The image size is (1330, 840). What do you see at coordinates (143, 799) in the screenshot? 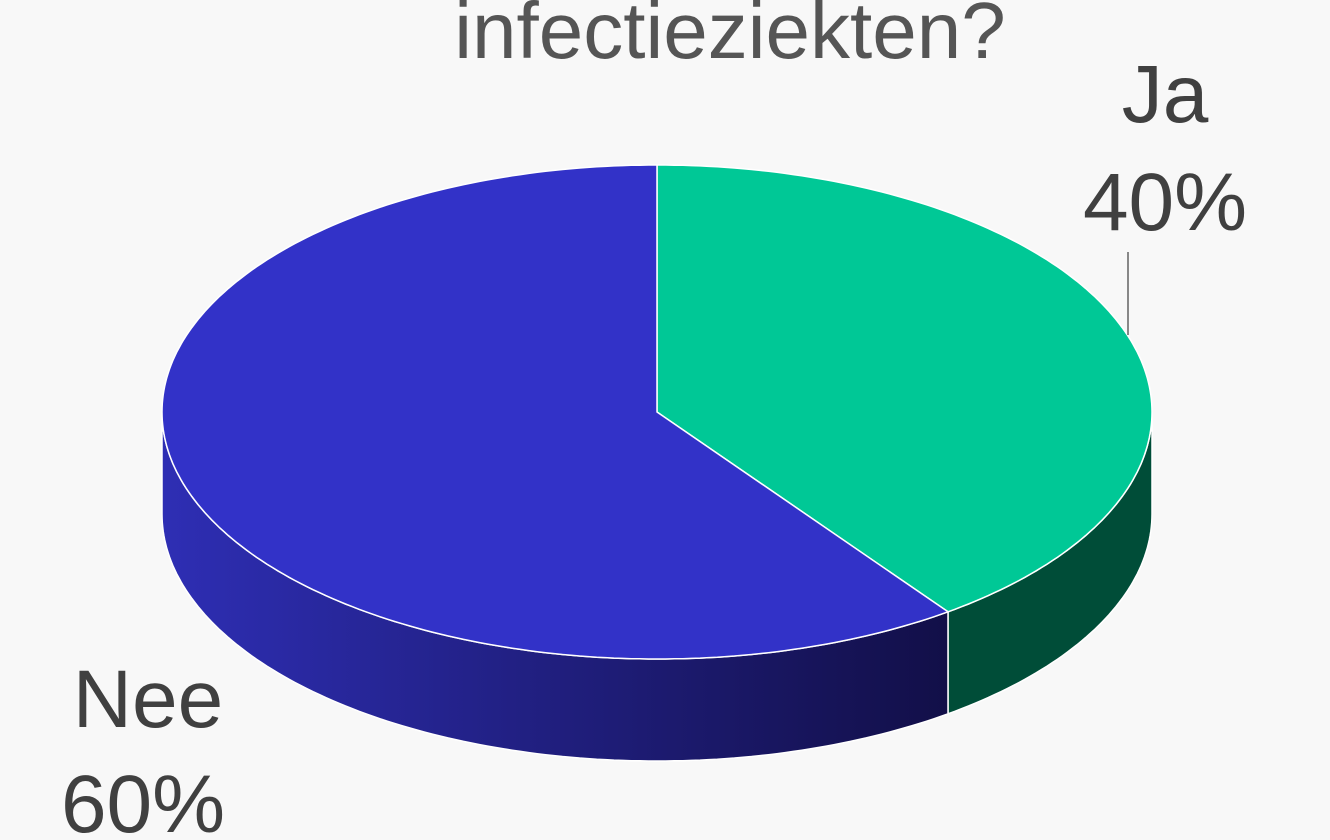
I see `value-label: 60%` at bounding box center [143, 799].